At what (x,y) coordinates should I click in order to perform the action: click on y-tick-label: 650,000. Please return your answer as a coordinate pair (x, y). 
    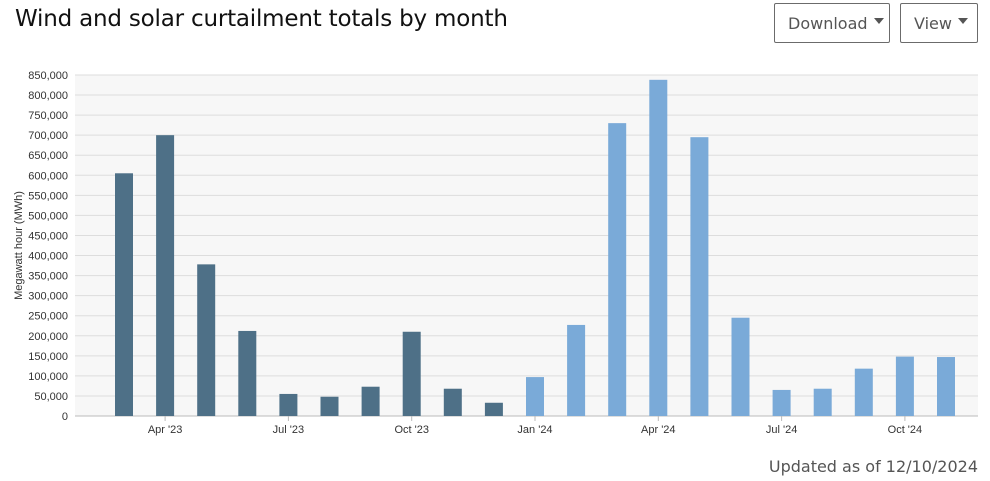
    Looking at the image, I should click on (48, 156).